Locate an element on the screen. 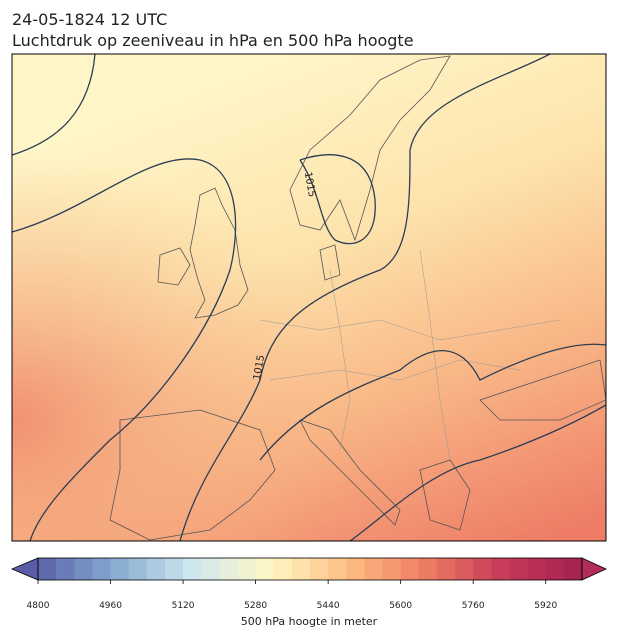 The width and height of the screenshot is (618, 639). colorbar-tick-label: 4800 is located at coordinates (38, 606).